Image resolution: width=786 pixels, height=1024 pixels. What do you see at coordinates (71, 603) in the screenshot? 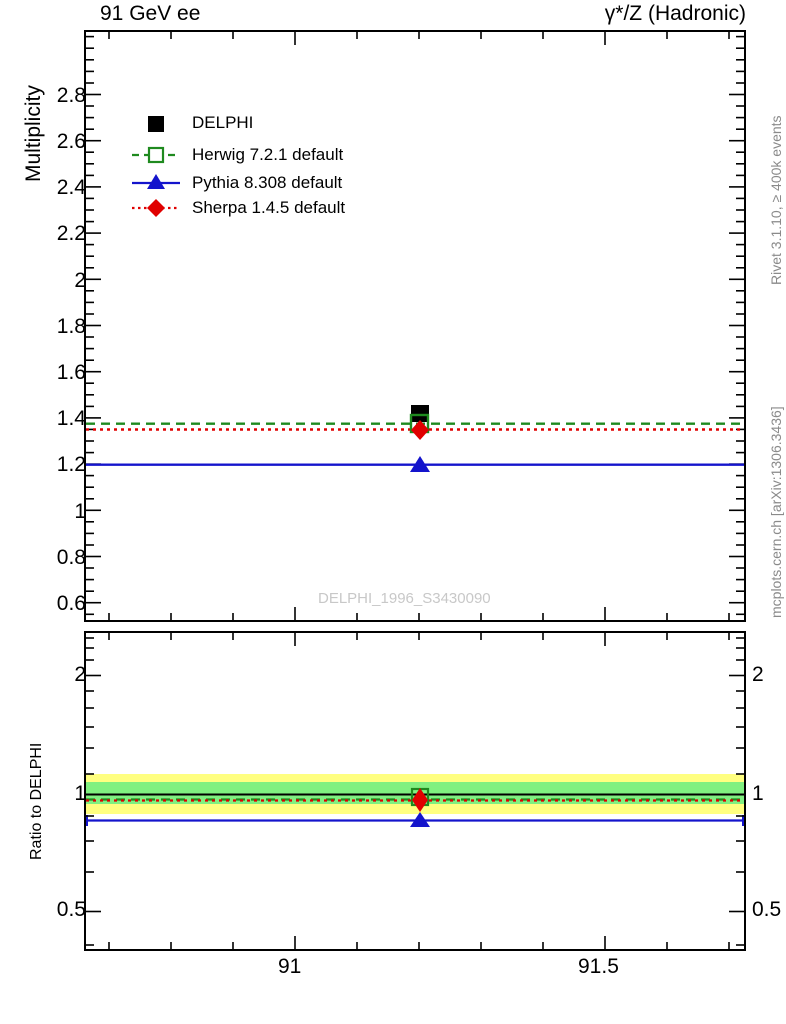
I see `main-ytick-0: 0.6` at bounding box center [71, 603].